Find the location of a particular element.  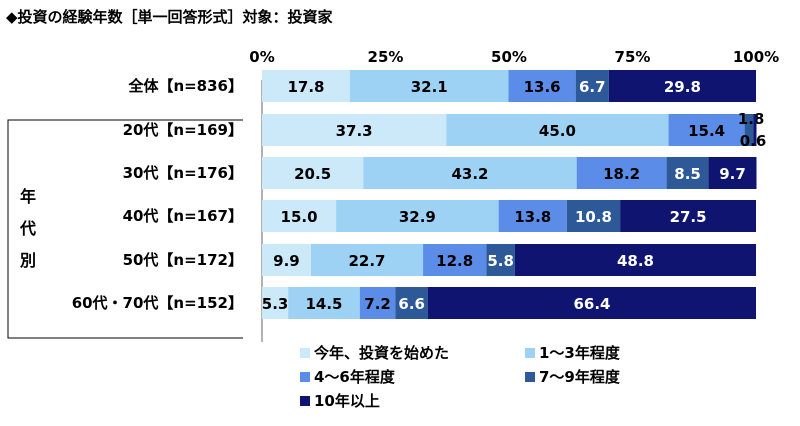

data-label: 14.5 is located at coordinates (323, 304).